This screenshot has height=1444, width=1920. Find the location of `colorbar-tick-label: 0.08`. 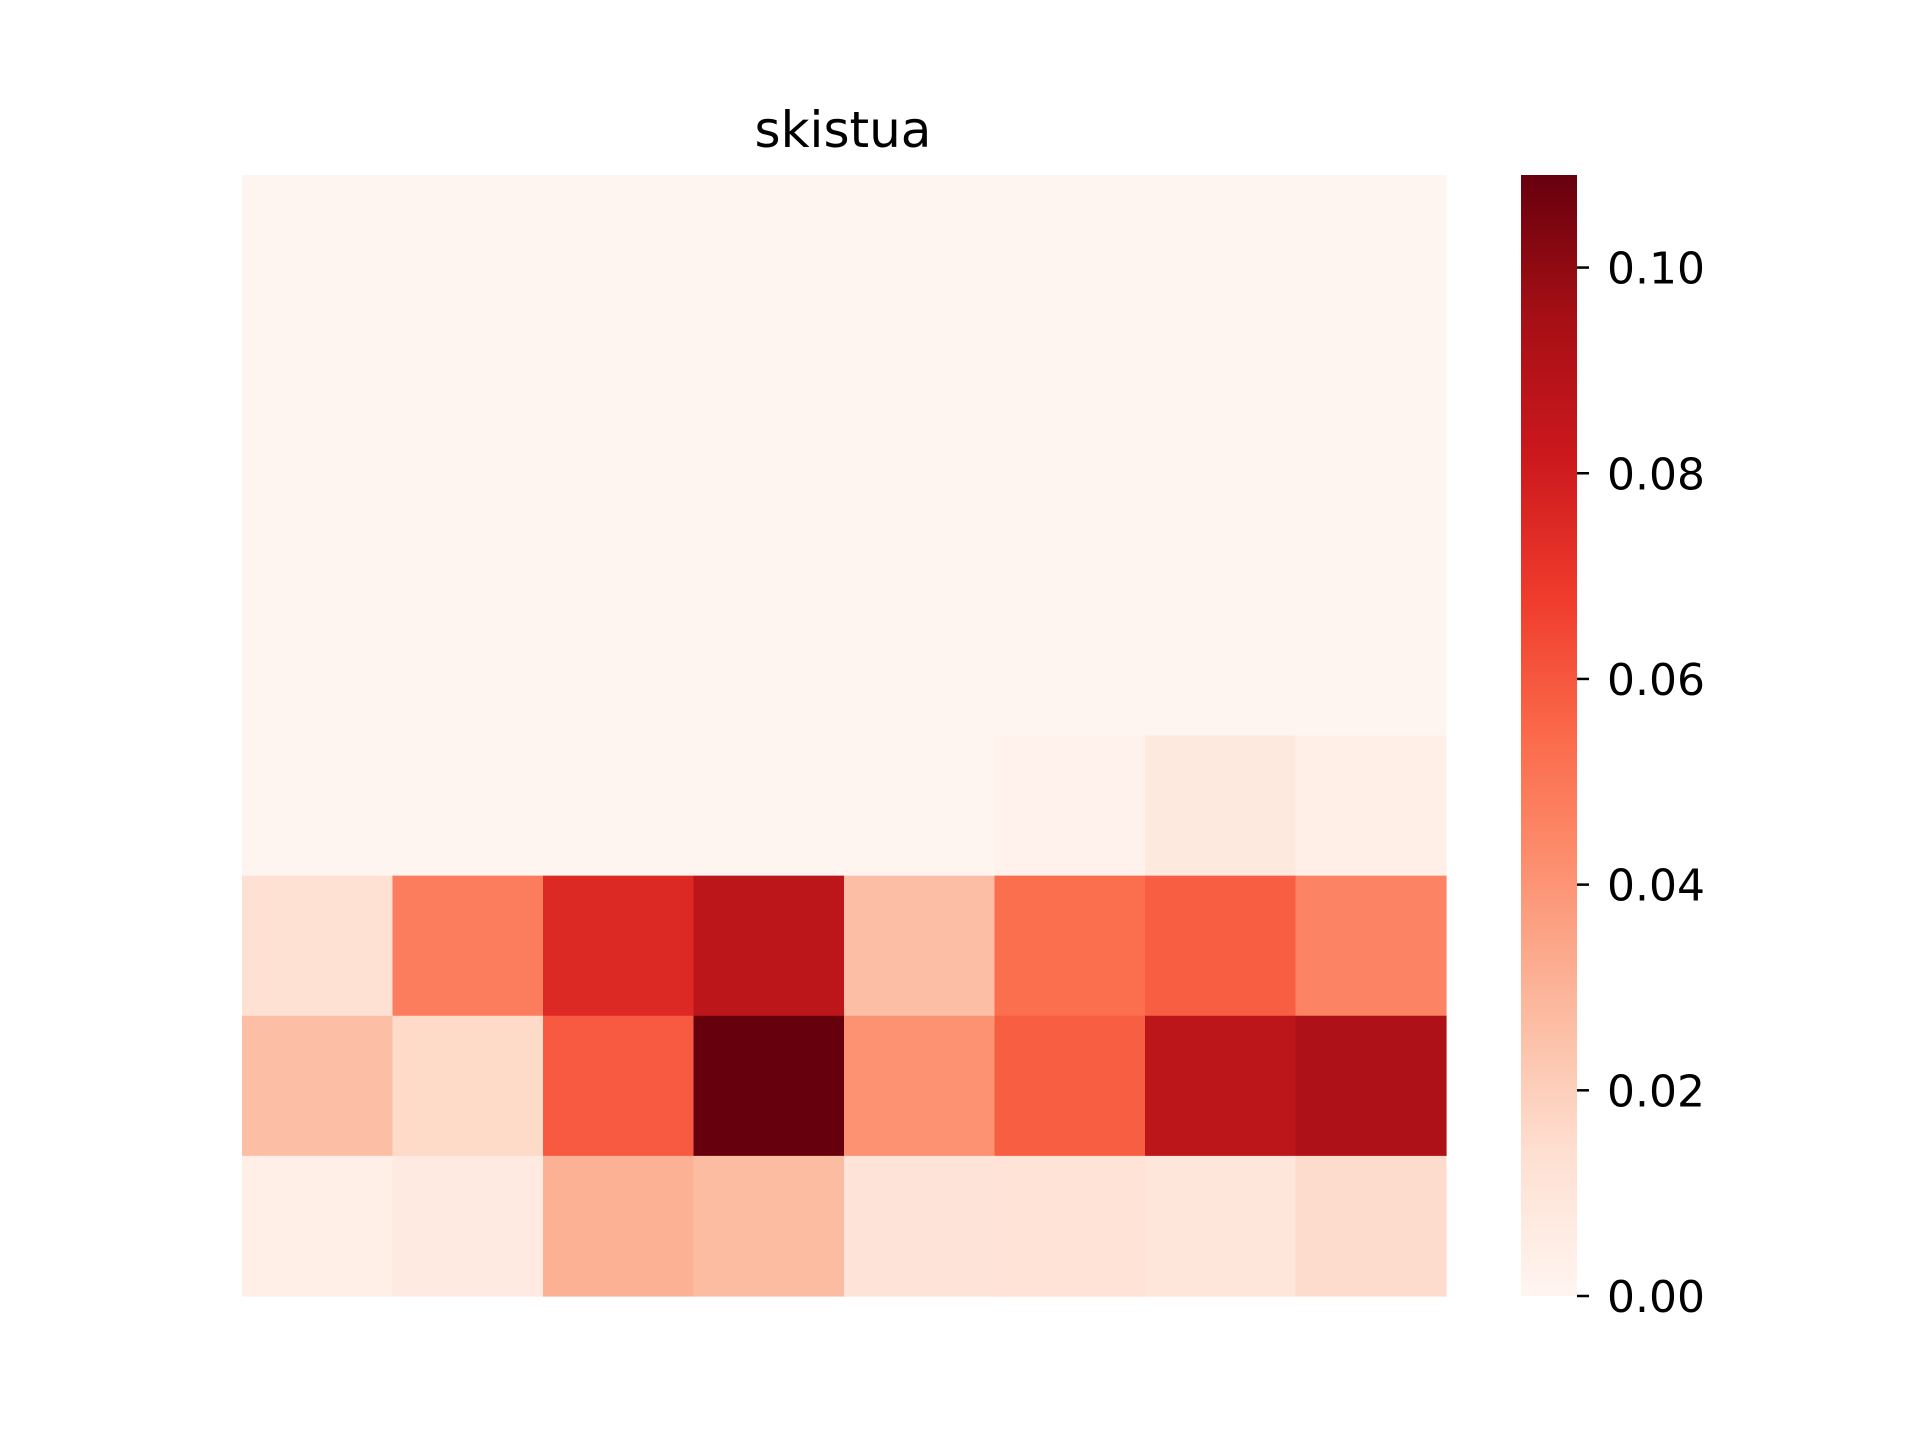

colorbar-tick-label: 0.08 is located at coordinates (1656, 474).